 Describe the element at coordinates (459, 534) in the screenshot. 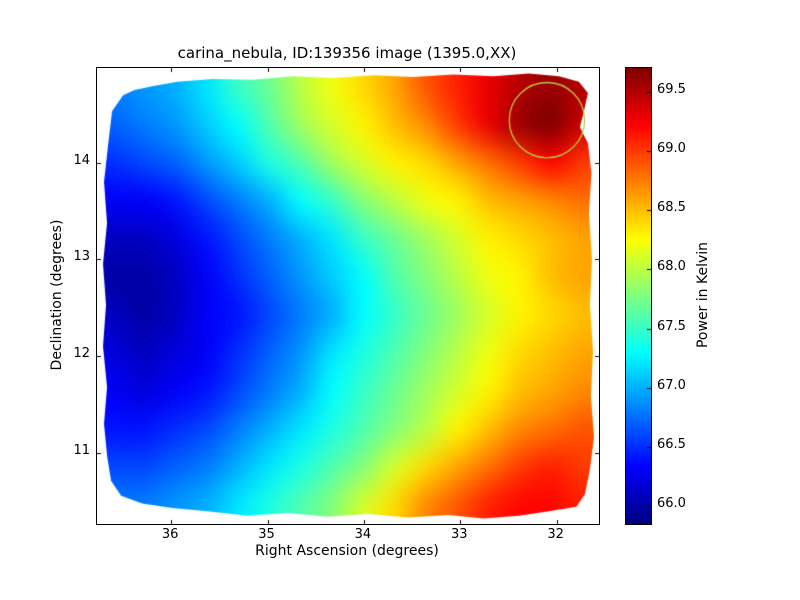

I see `x-tick-label: 33` at that location.